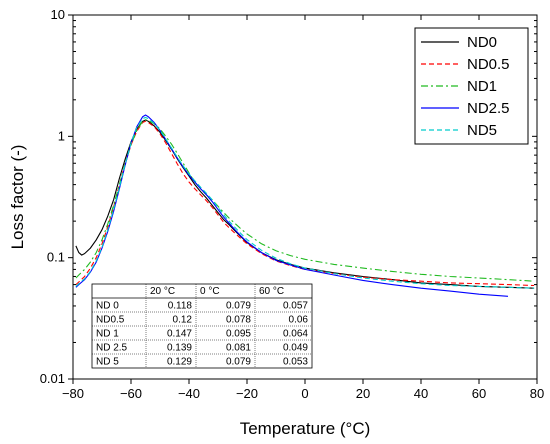 This screenshot has width=550, height=444. What do you see at coordinates (107, 362) in the screenshot?
I see `table-cell: ND 5` at bounding box center [107, 362].